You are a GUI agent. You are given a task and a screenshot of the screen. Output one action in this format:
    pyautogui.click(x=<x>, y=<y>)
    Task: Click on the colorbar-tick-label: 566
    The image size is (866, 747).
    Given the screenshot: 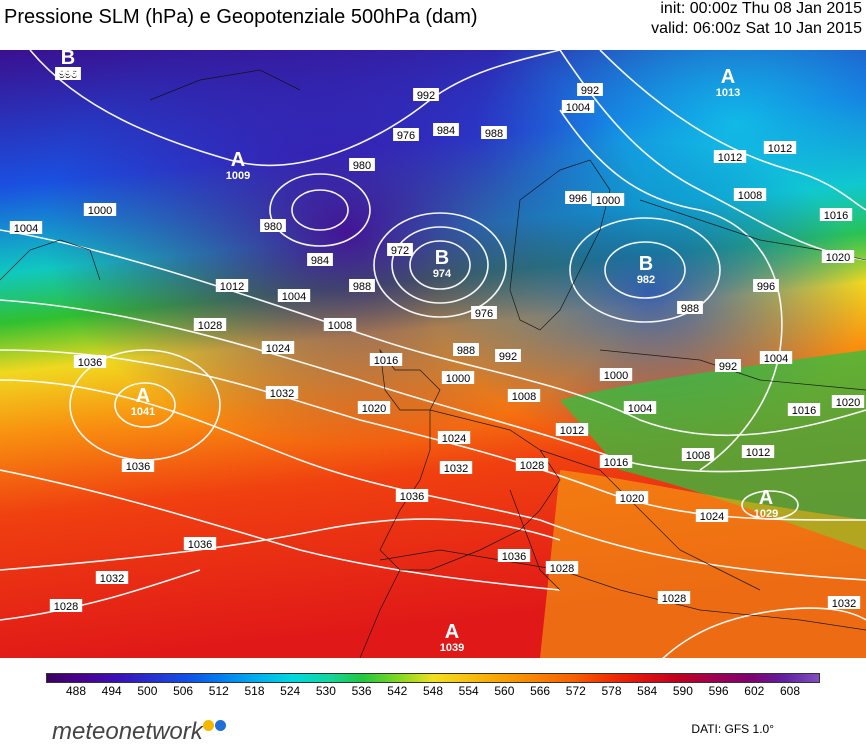 What is the action you would take?
    pyautogui.click(x=540, y=691)
    